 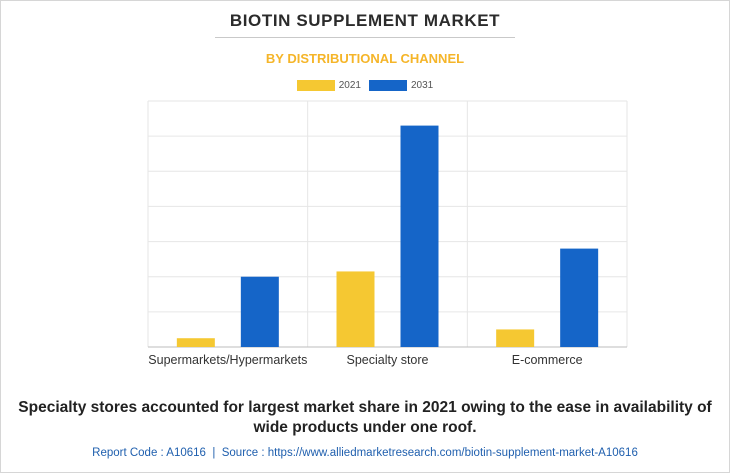 I want to click on legend-item-2021: 2021, so click(x=328, y=85).